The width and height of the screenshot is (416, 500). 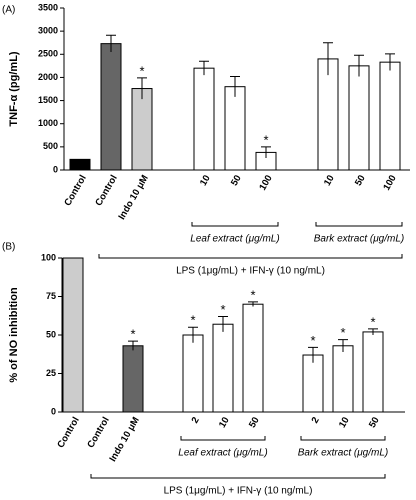 I want to click on y-tick-label: 1500, so click(x=48, y=100).